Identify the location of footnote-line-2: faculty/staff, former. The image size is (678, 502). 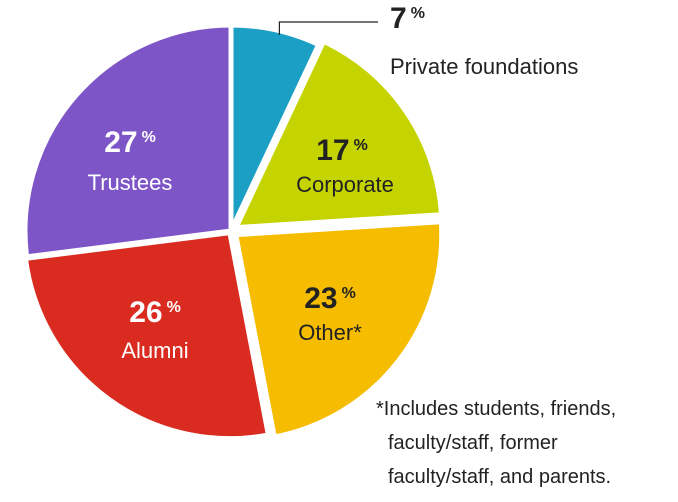
(473, 443).